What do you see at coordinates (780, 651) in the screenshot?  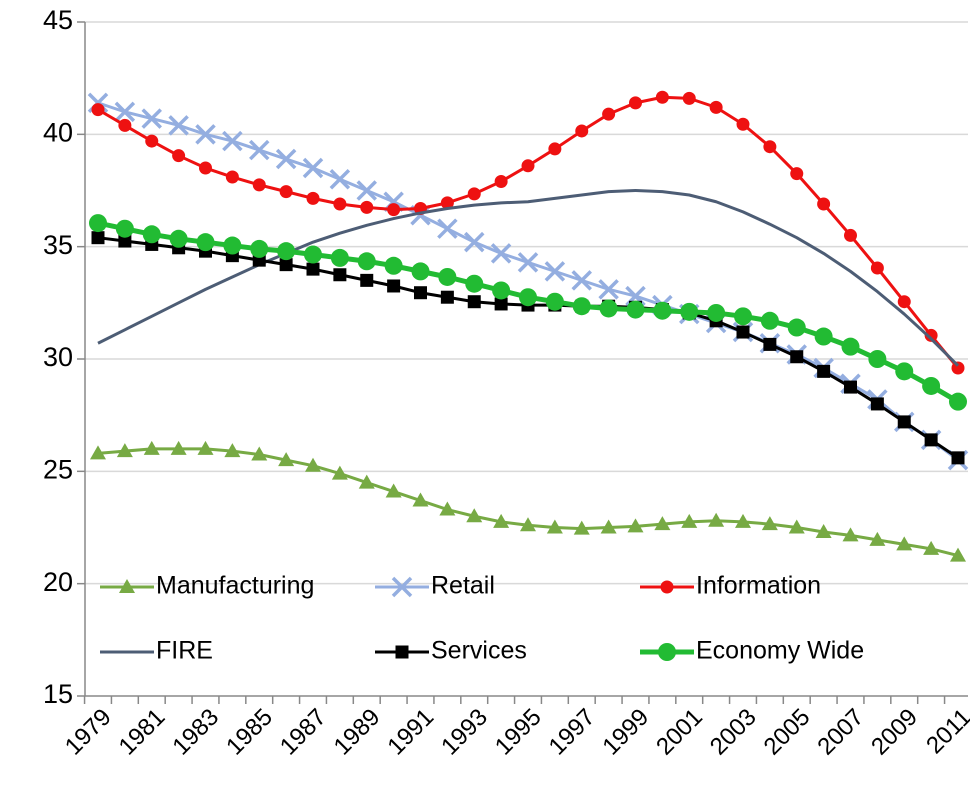 I see `legend-label: Economy Wide` at bounding box center [780, 651].